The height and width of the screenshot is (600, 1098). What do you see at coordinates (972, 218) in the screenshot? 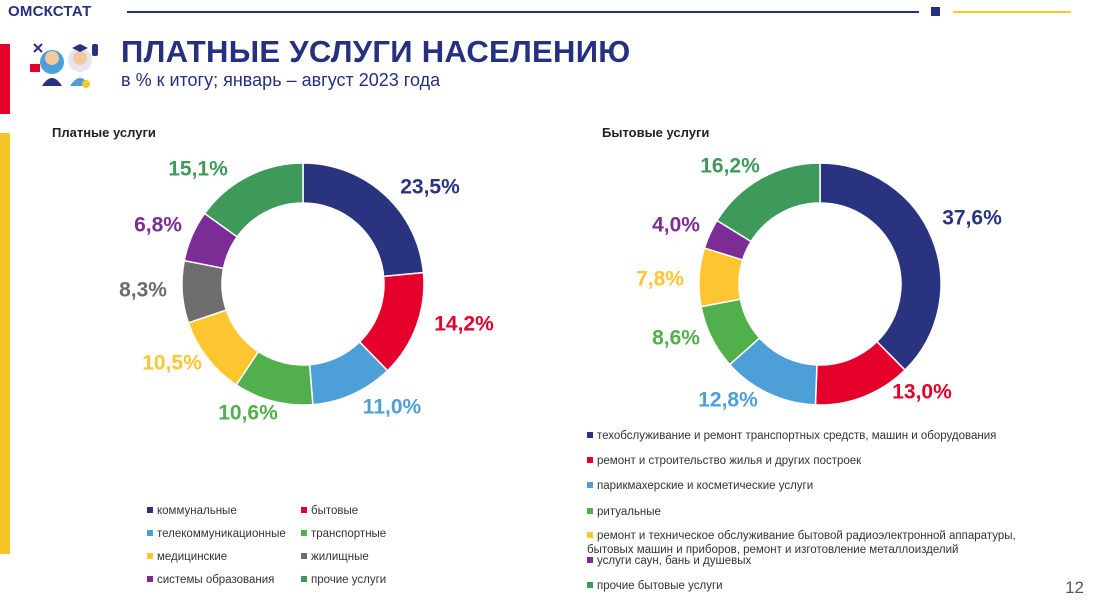
I see `chart2-data-label-1: 37,6%` at bounding box center [972, 218].